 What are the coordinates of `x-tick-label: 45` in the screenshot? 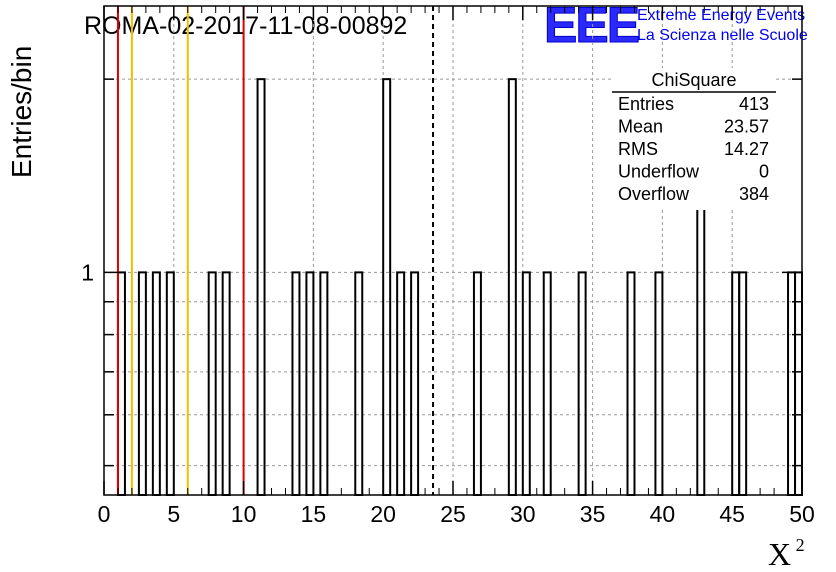 It's located at (732, 514).